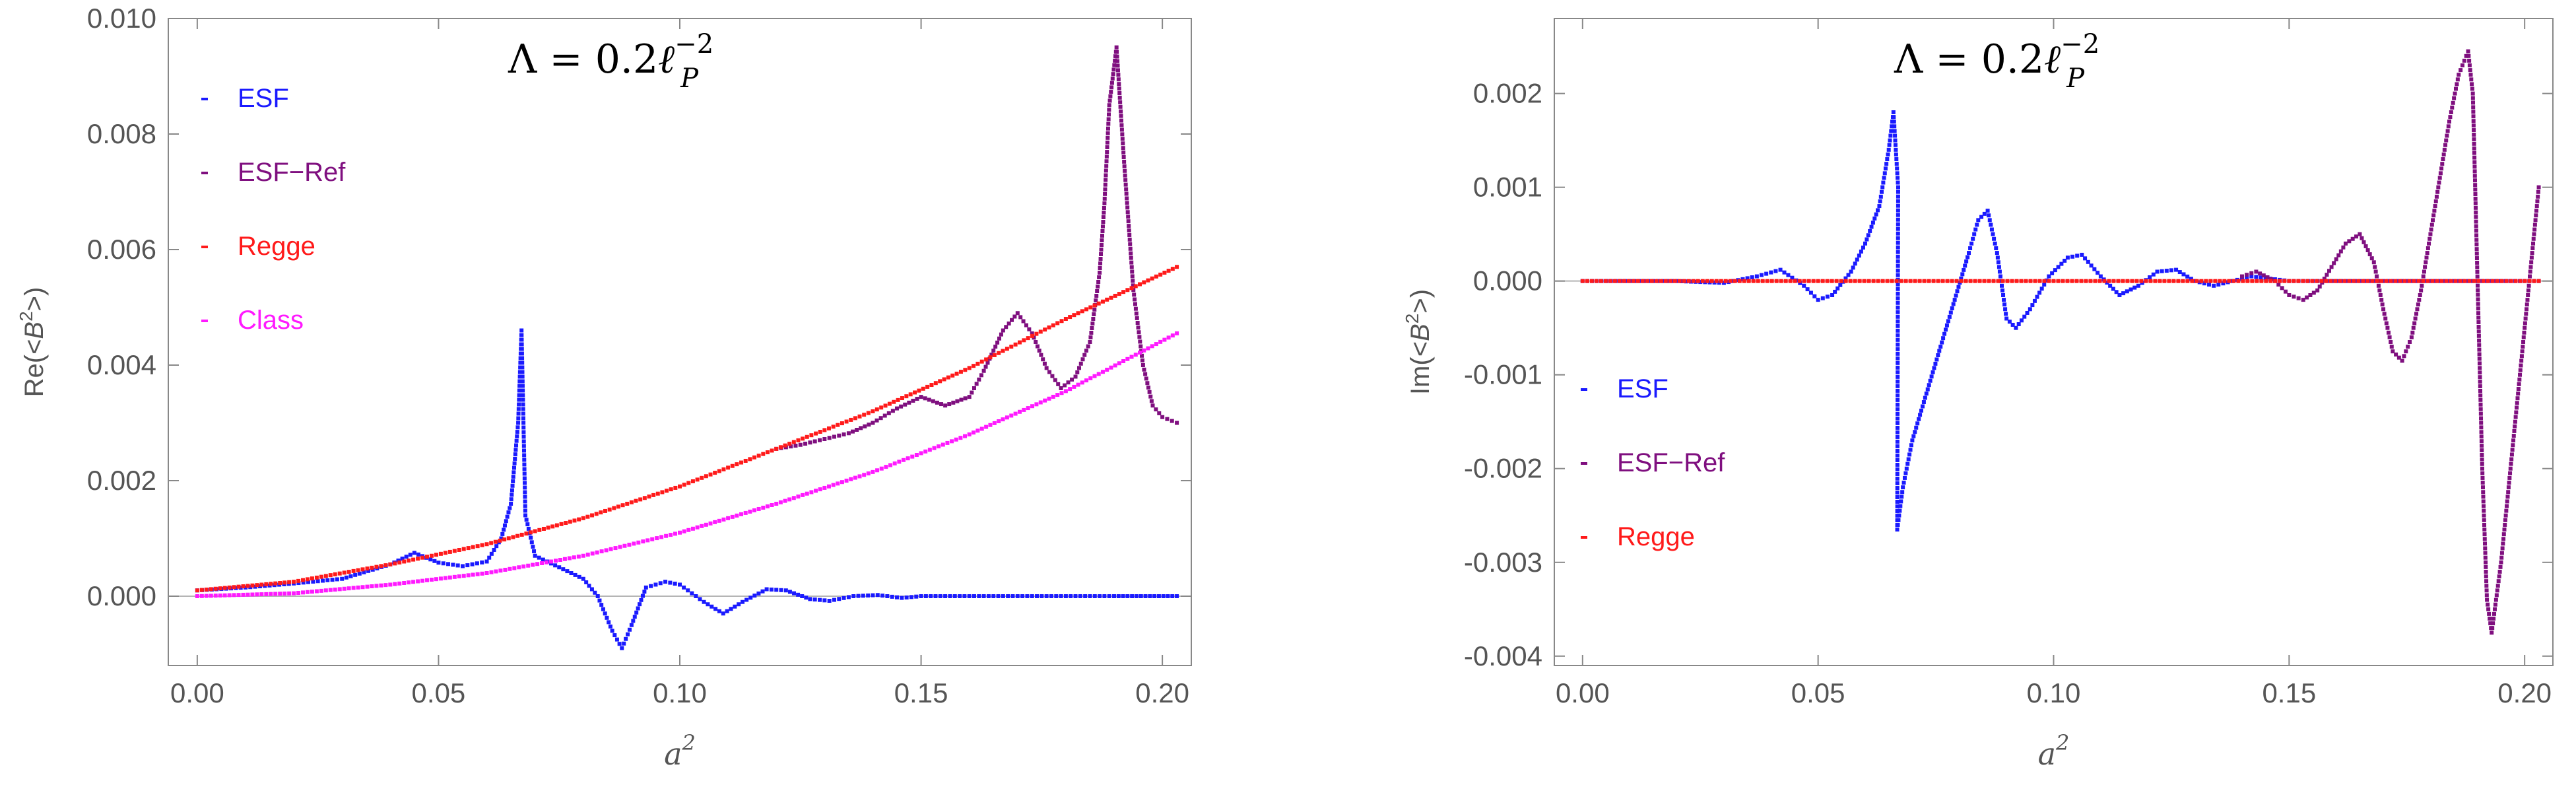  What do you see at coordinates (292, 172) in the screenshot?
I see `legend-label: ESF−Ref` at bounding box center [292, 172].